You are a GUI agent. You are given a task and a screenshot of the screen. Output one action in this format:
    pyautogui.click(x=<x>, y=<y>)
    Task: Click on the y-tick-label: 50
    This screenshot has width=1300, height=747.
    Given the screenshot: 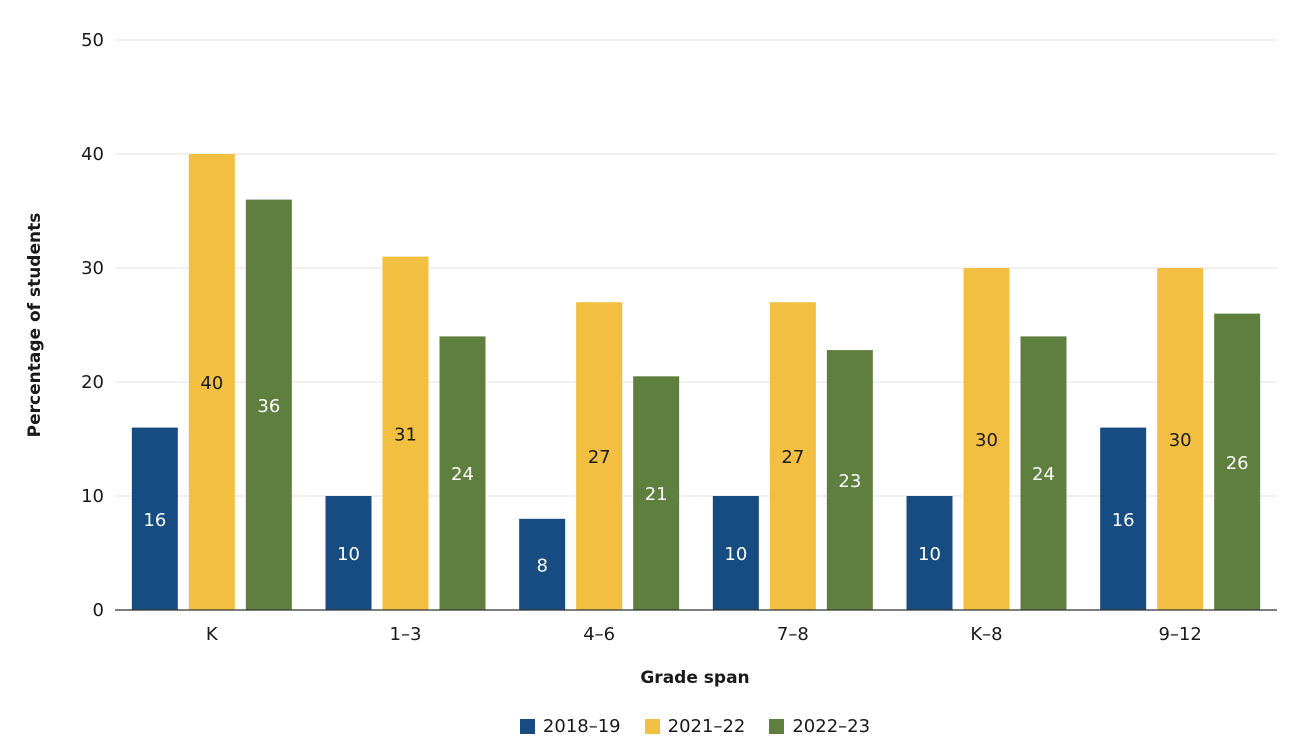 What is the action you would take?
    pyautogui.click(x=92, y=40)
    